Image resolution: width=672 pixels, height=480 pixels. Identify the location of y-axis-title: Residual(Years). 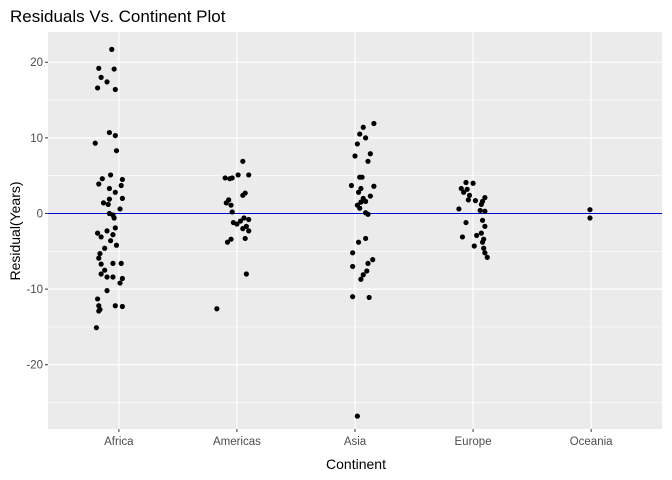
(15, 230).